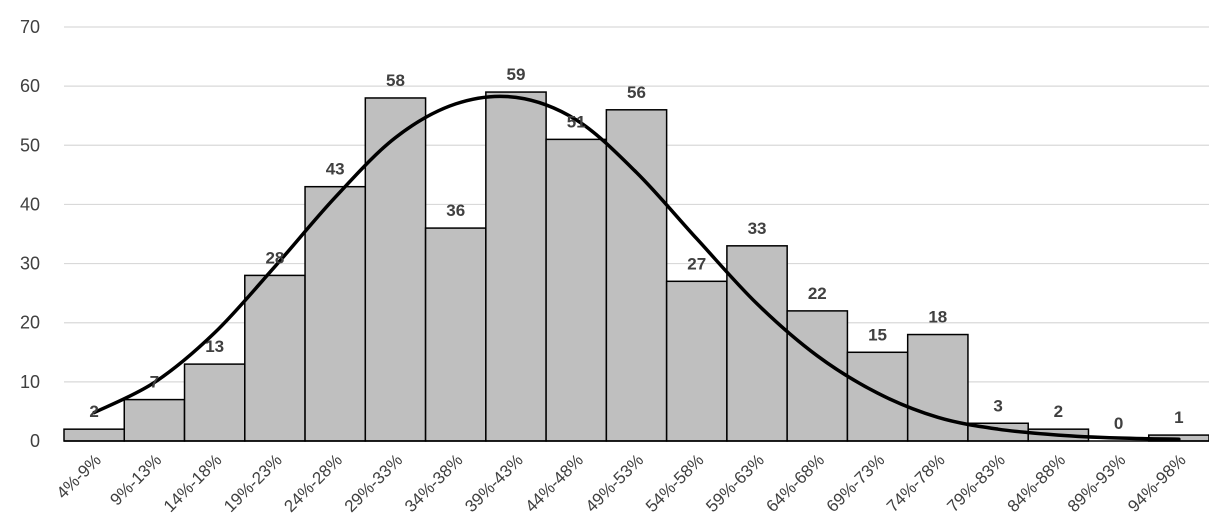 The width and height of the screenshot is (1209, 530). I want to click on x-category-label: 69%-73%, so click(856, 483).